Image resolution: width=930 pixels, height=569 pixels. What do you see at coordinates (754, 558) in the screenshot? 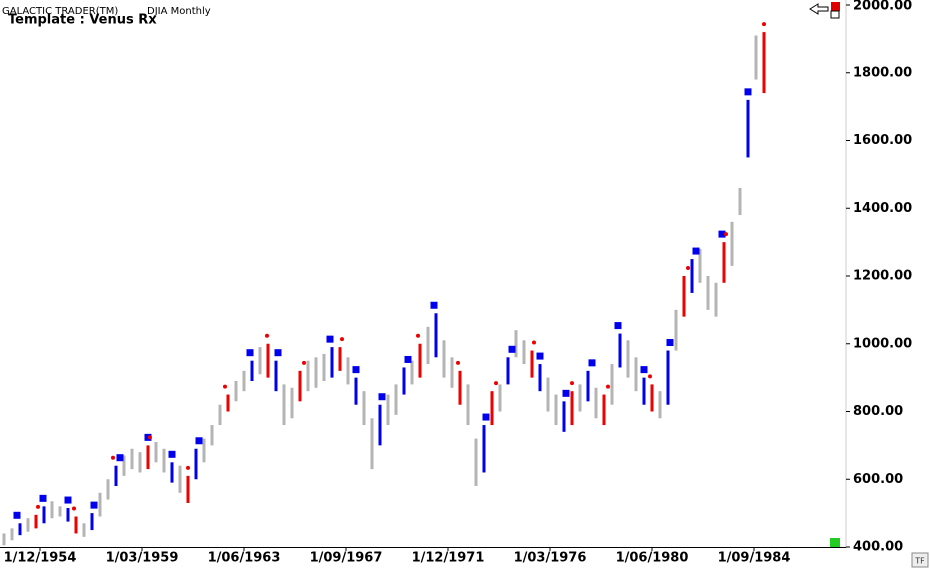
I see `x-tick-label: 1/09/1984` at bounding box center [754, 558].